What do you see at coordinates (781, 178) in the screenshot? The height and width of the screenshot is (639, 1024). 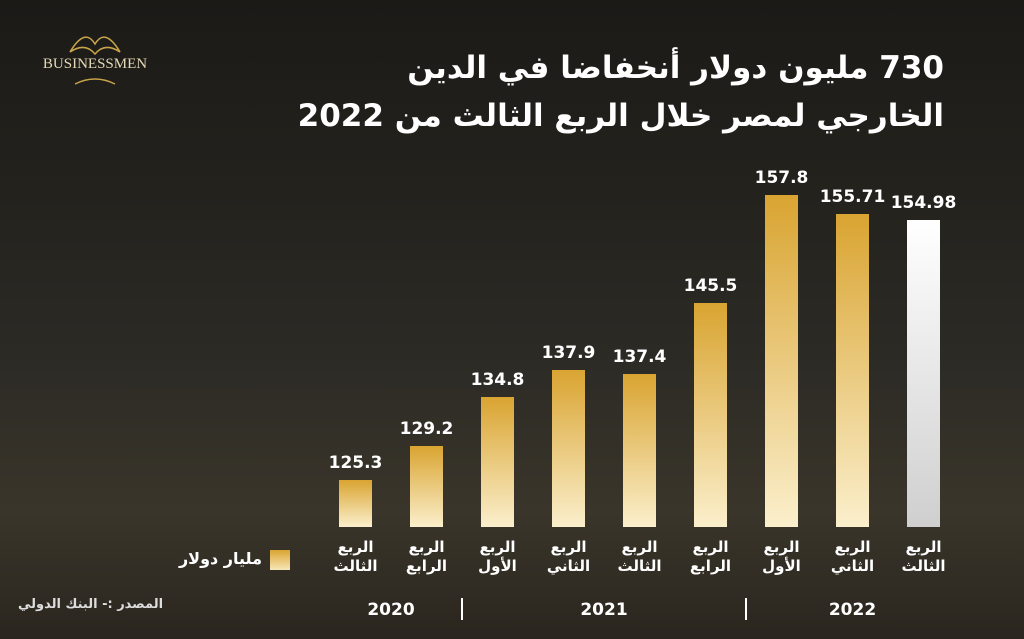 I see `value-label: 157.8` at bounding box center [781, 178].